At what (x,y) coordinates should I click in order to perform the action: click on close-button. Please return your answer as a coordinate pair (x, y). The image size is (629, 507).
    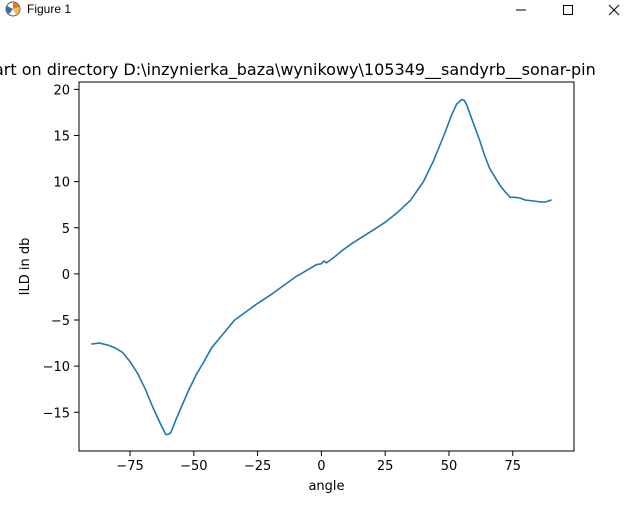
    Looking at the image, I should click on (610, 9).